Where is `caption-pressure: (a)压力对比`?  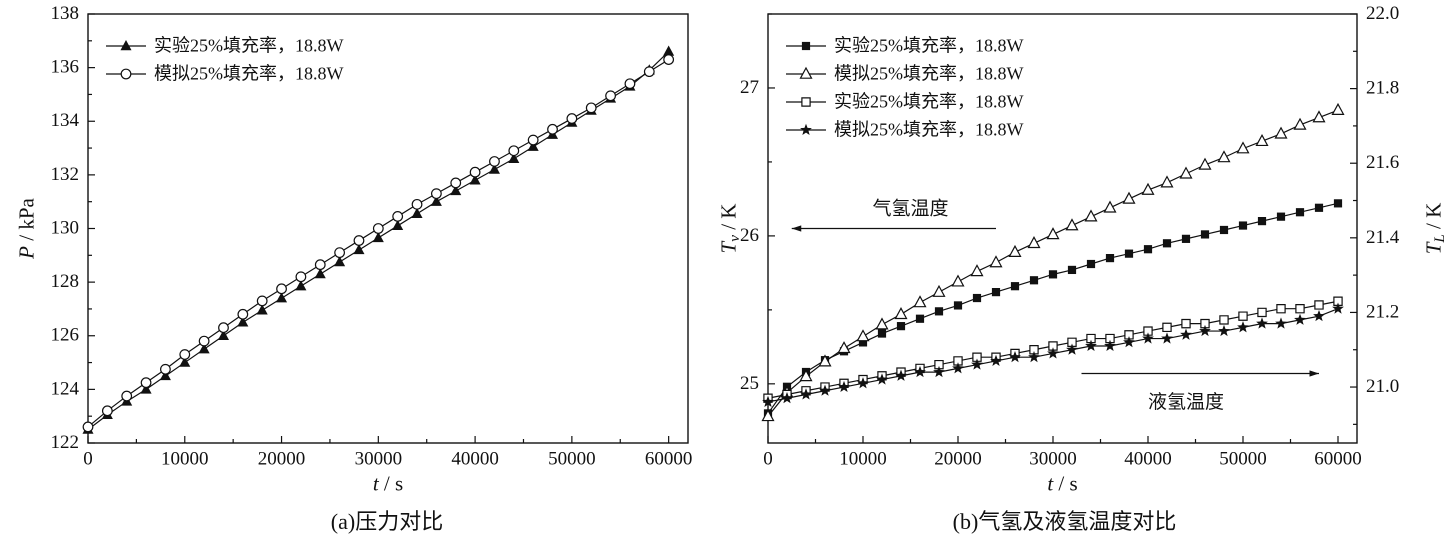
caption-pressure: (a)压力对比 is located at coordinates (387, 521).